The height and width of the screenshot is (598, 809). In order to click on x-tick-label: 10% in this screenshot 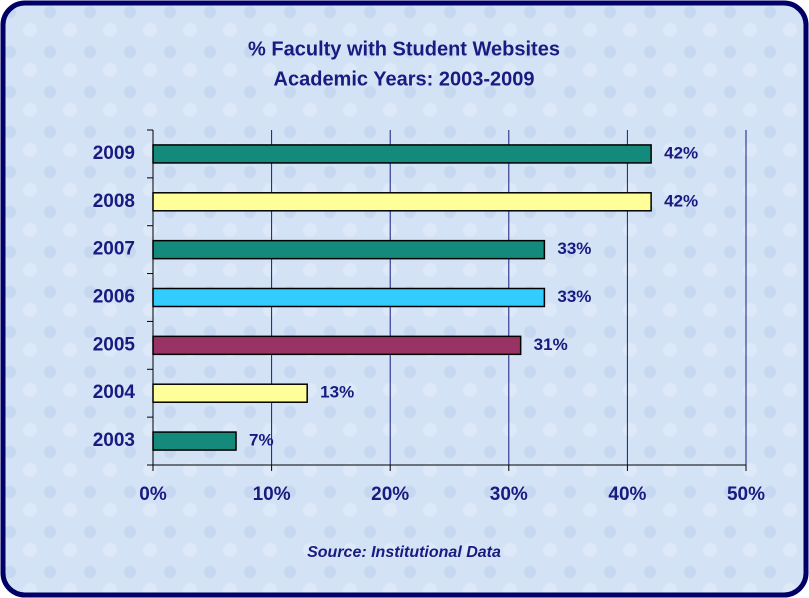, I will do `click(272, 494)`.